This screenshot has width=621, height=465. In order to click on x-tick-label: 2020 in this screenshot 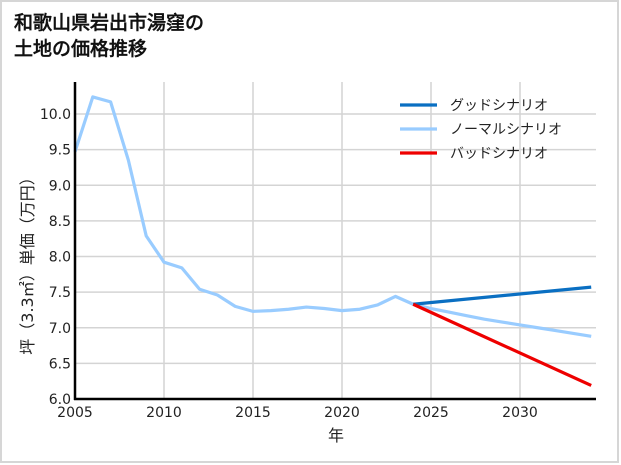, I will do `click(342, 413)`.